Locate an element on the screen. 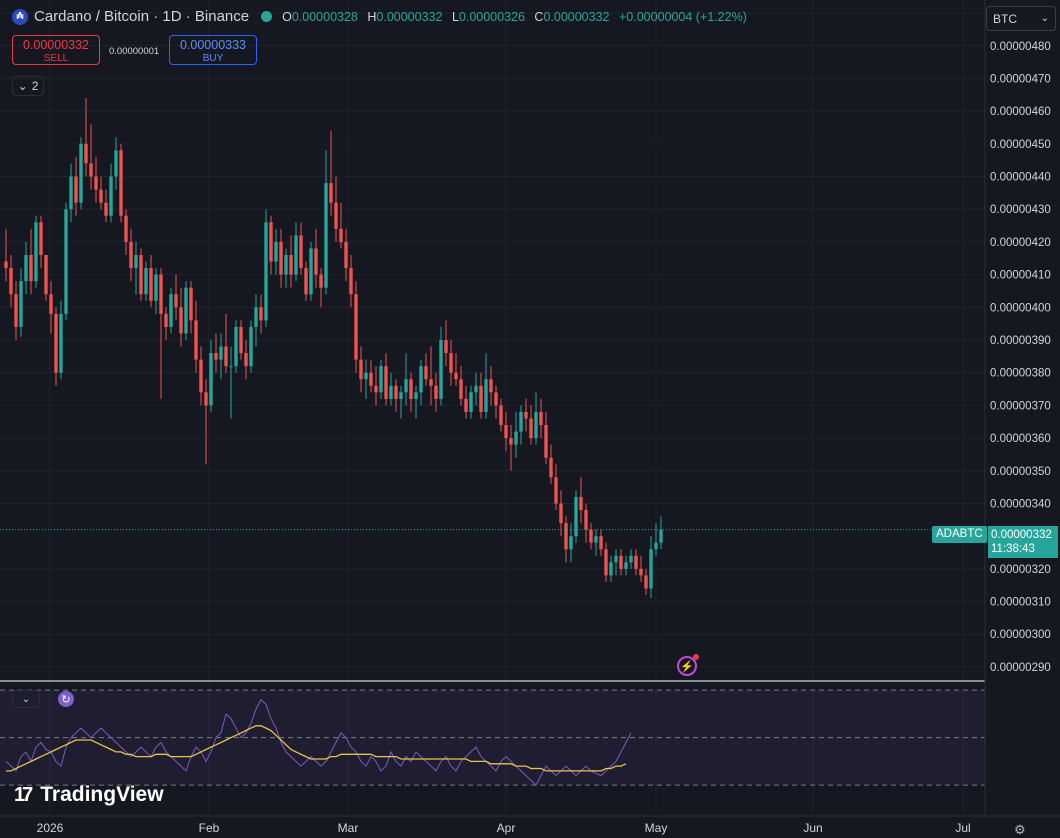  price-tick-label: 0.00000450 is located at coordinates (1020, 145).